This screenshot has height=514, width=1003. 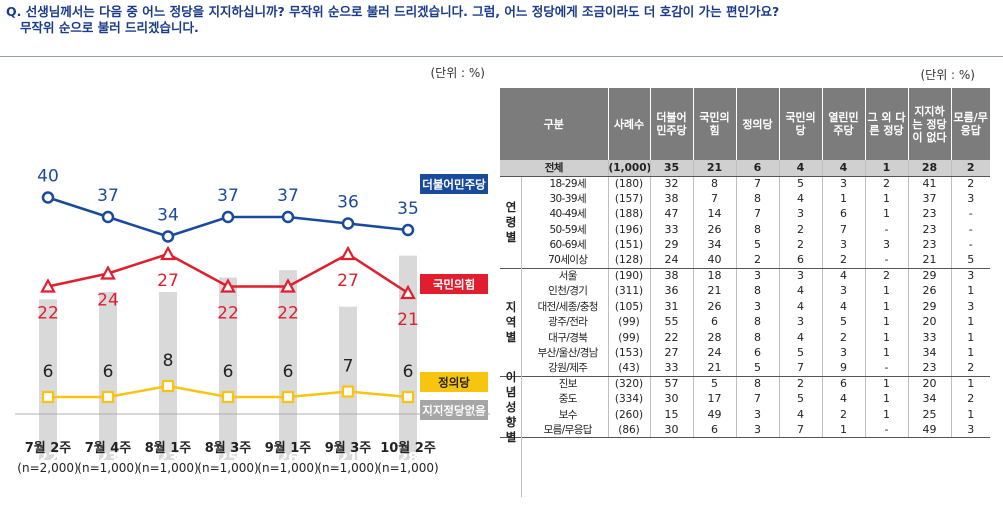 What do you see at coordinates (554, 322) in the screenshot?
I see `row-label: 광주/전라` at bounding box center [554, 322].